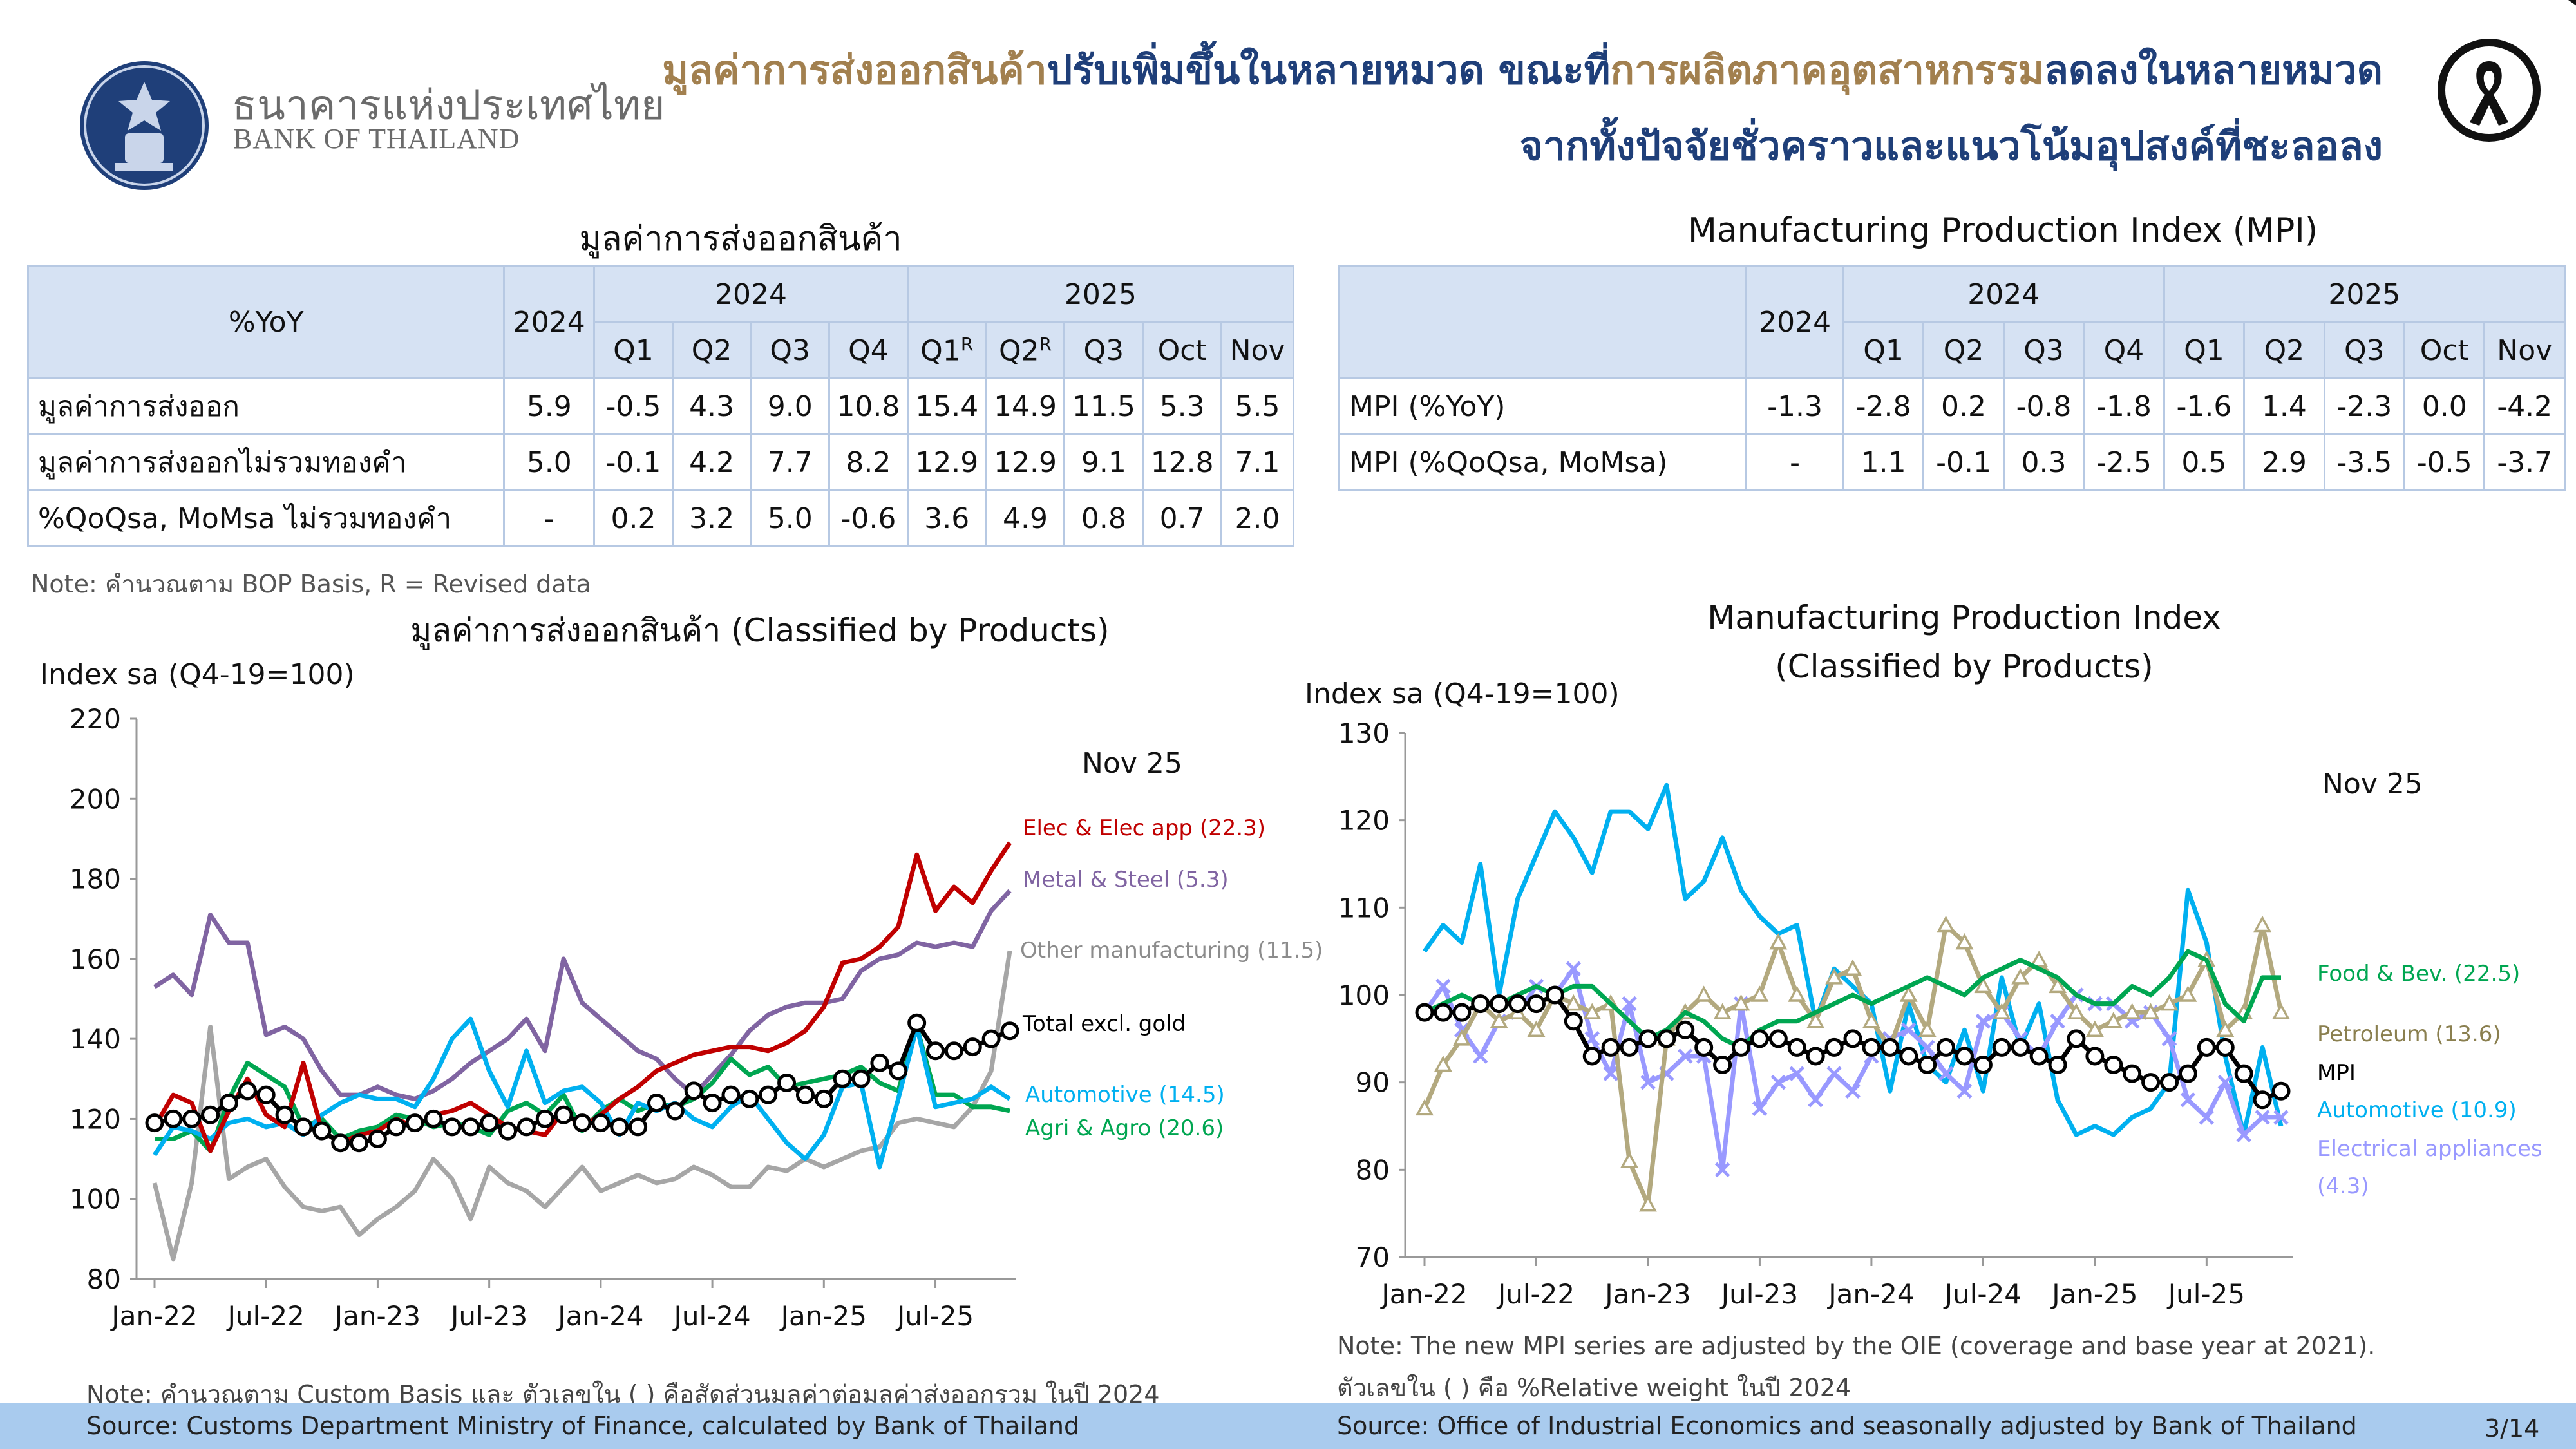 The image size is (2576, 1449). Describe the element at coordinates (2213, 69) in the screenshot. I see `title-part-decrease: ลดลงในหลายหมวด` at that location.